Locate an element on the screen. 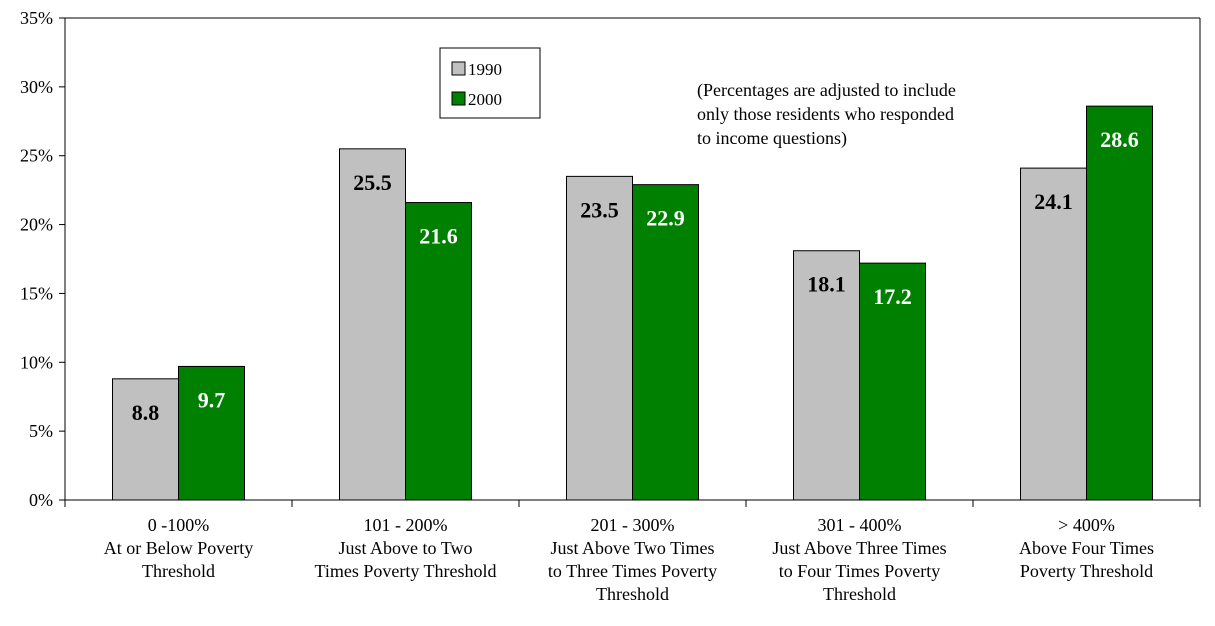 The height and width of the screenshot is (626, 1215). x-axis is located at coordinates (632, 503).